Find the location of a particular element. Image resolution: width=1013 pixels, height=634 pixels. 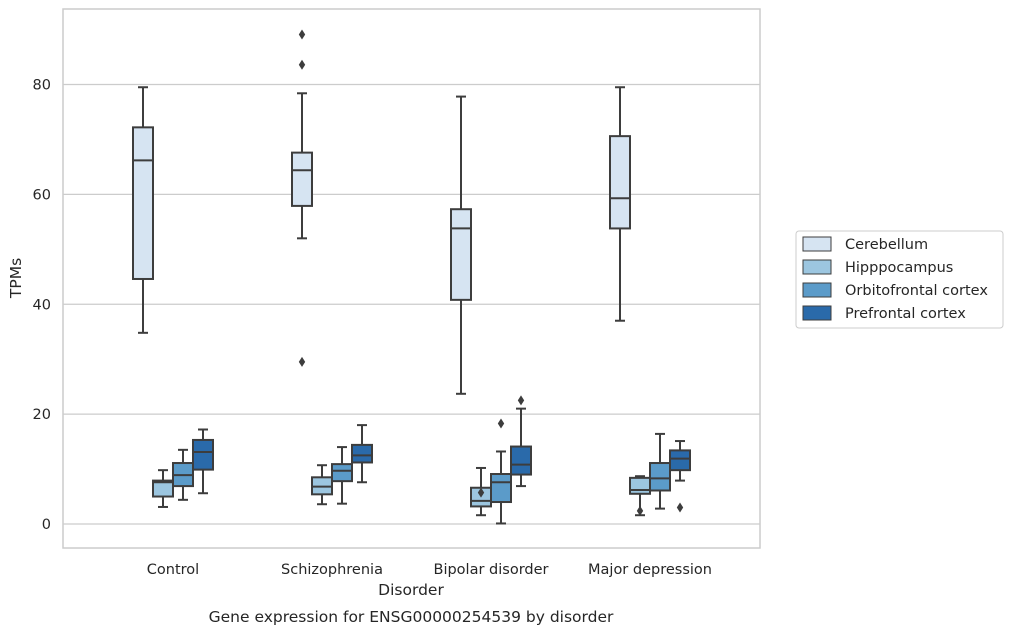

y-tick-label: 40 is located at coordinates (42, 305).